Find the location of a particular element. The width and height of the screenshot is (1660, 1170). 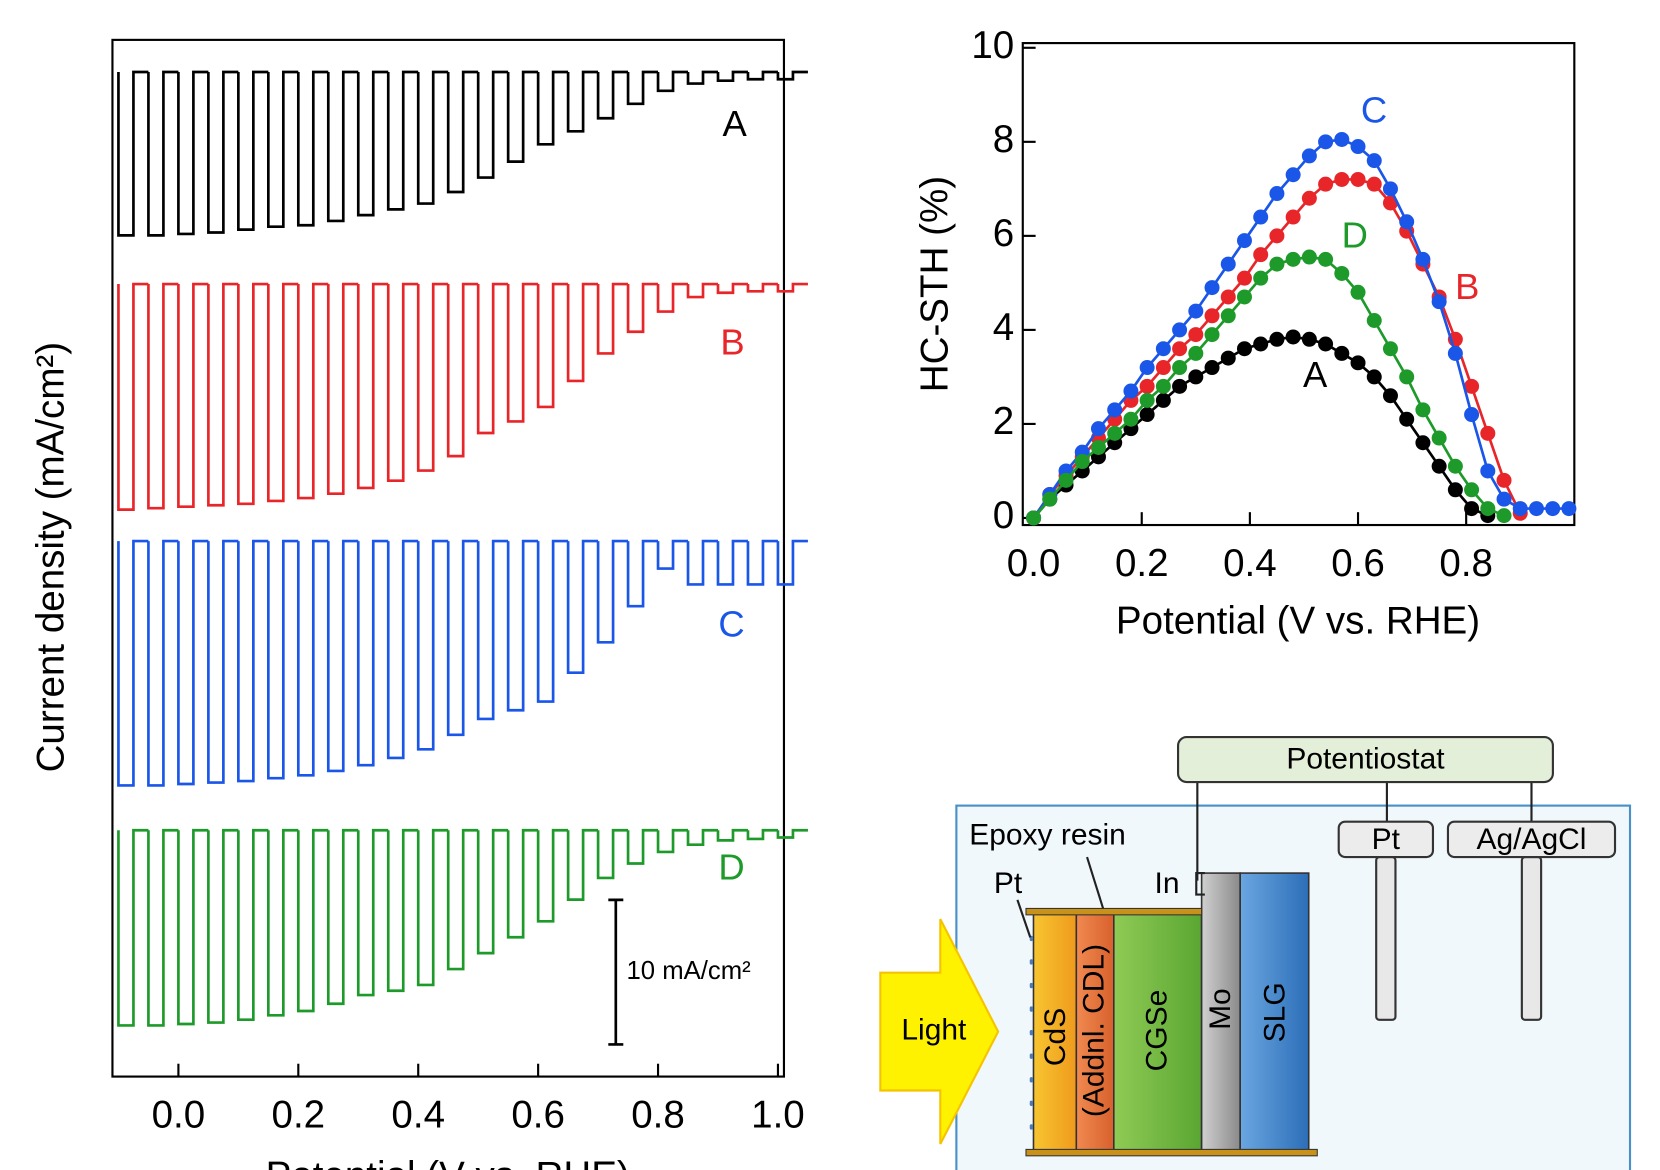

series-label: A is located at coordinates (735, 123).